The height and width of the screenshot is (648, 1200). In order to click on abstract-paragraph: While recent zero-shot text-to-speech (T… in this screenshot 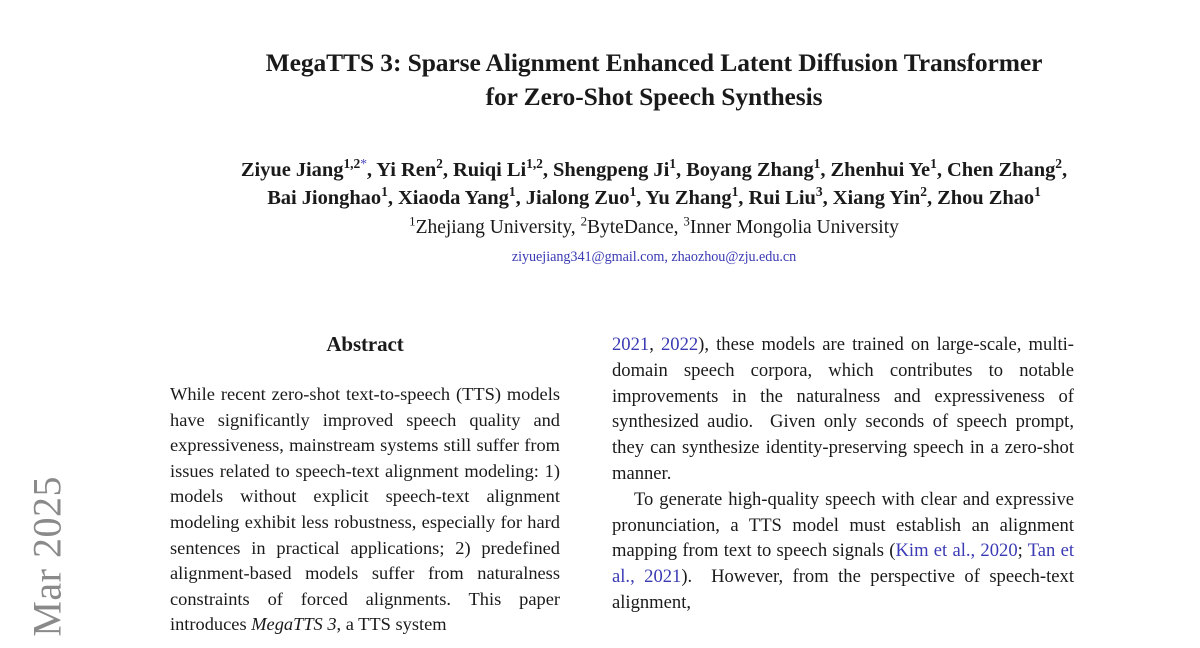, I will do `click(365, 509)`.